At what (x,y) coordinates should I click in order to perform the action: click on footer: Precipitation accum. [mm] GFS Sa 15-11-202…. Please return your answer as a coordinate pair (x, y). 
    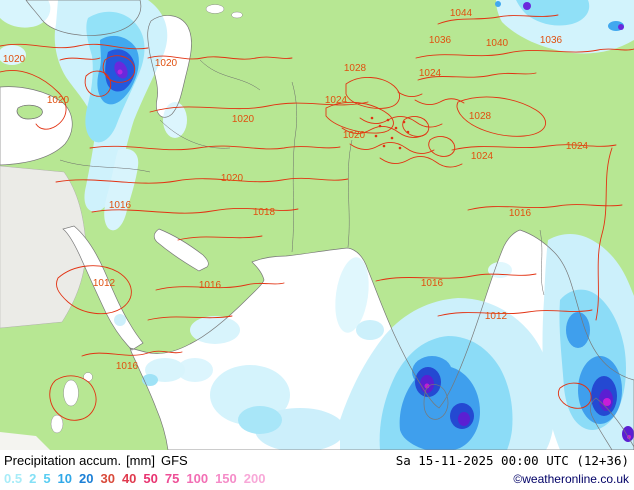
    Looking at the image, I should click on (317, 470).